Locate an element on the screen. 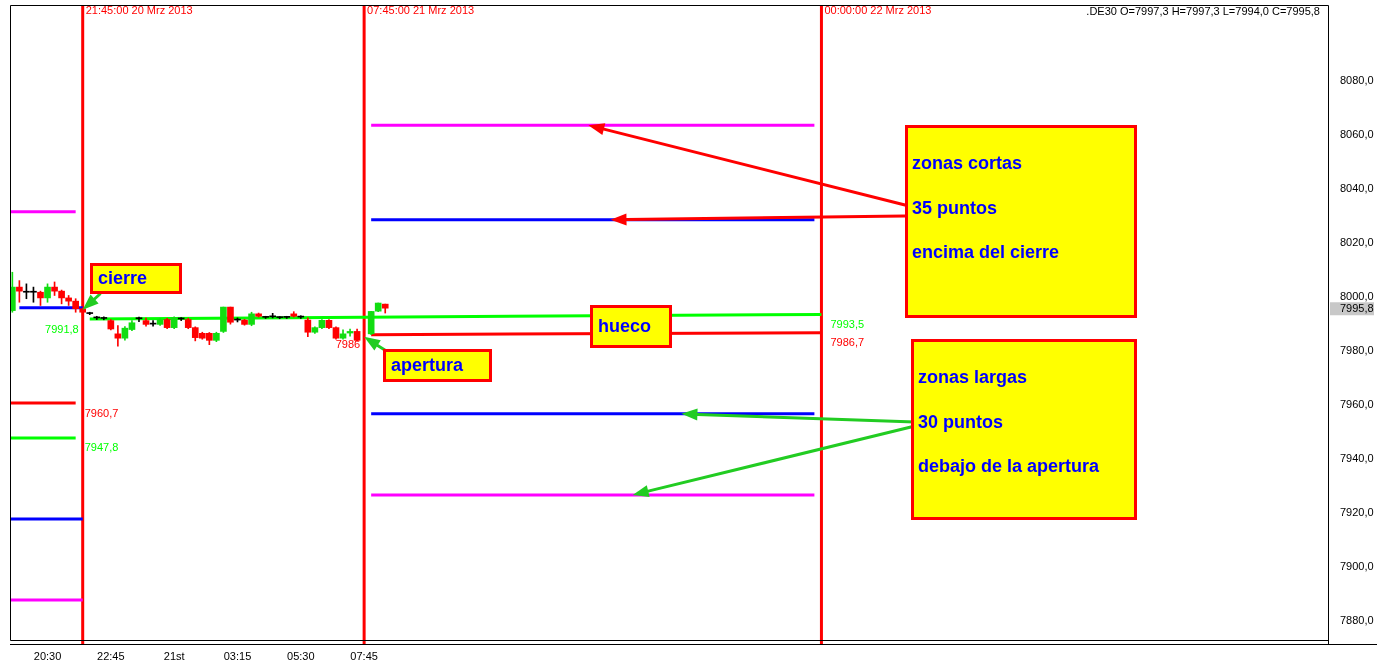 The width and height of the screenshot is (1377, 666). annotation: apertura is located at coordinates (427, 365).